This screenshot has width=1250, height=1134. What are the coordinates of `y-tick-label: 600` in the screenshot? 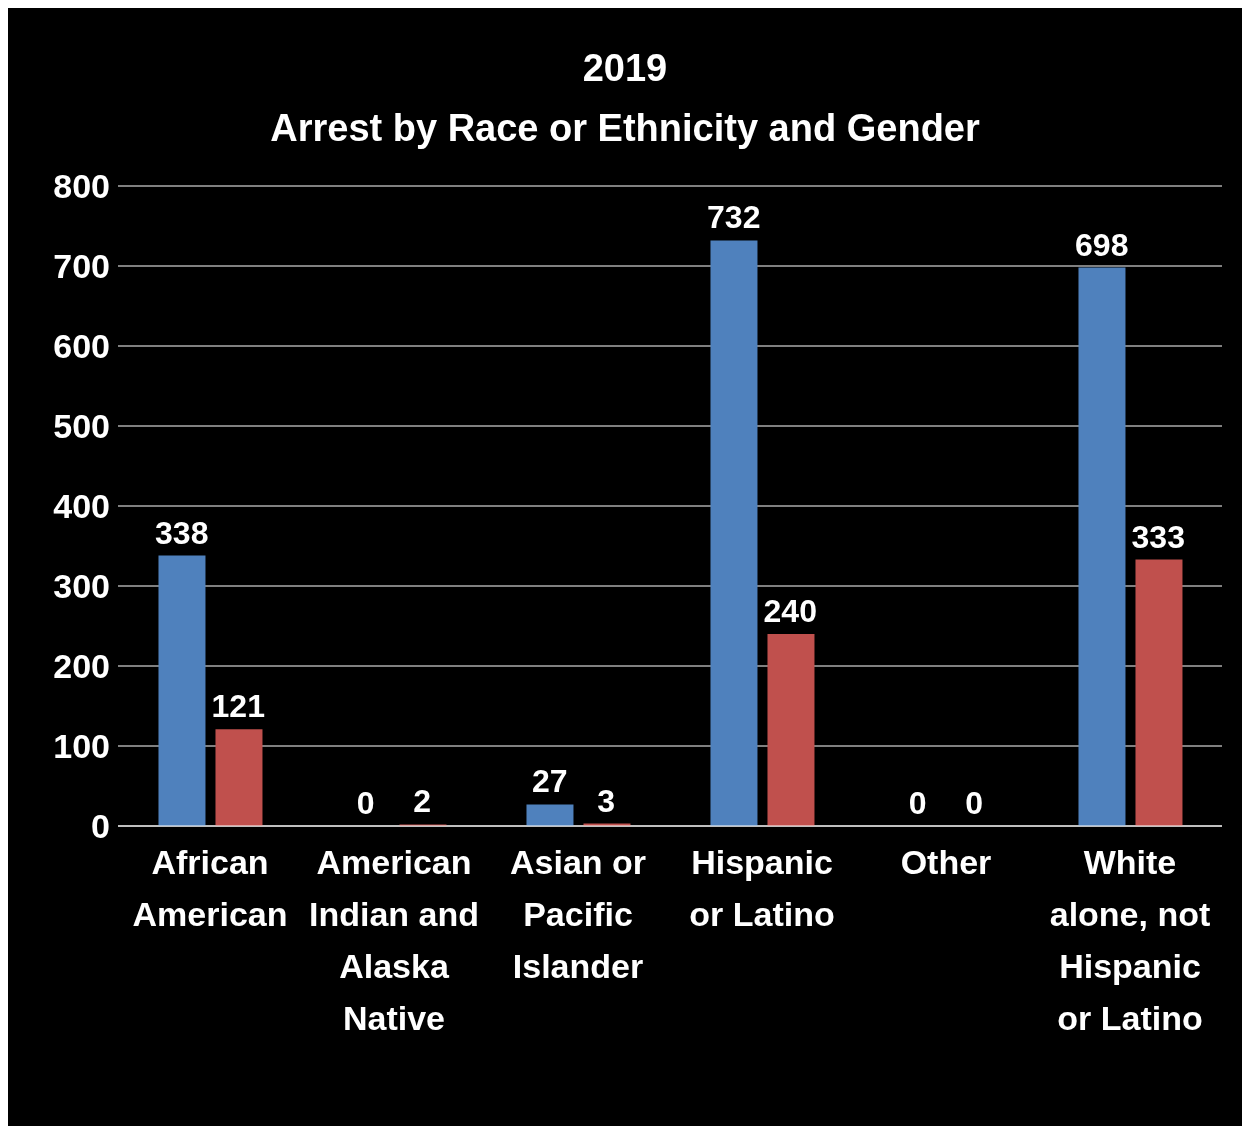 It's located at (81, 346).